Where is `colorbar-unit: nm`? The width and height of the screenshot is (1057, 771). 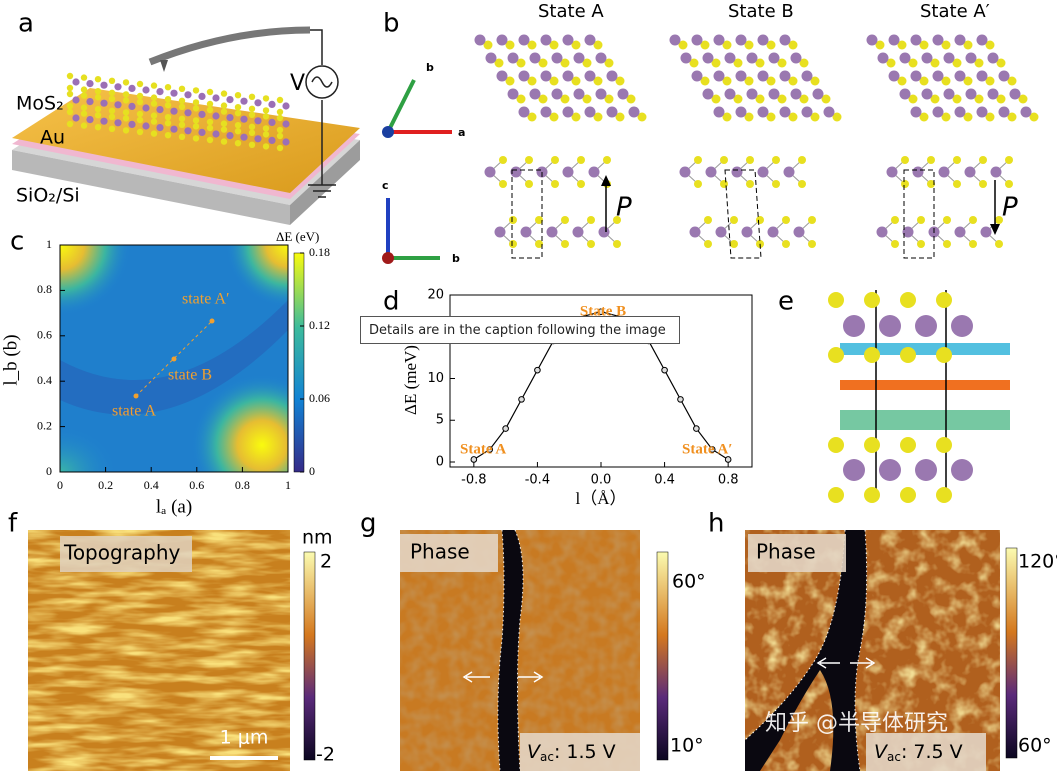
colorbar-unit: nm is located at coordinates (317, 538).